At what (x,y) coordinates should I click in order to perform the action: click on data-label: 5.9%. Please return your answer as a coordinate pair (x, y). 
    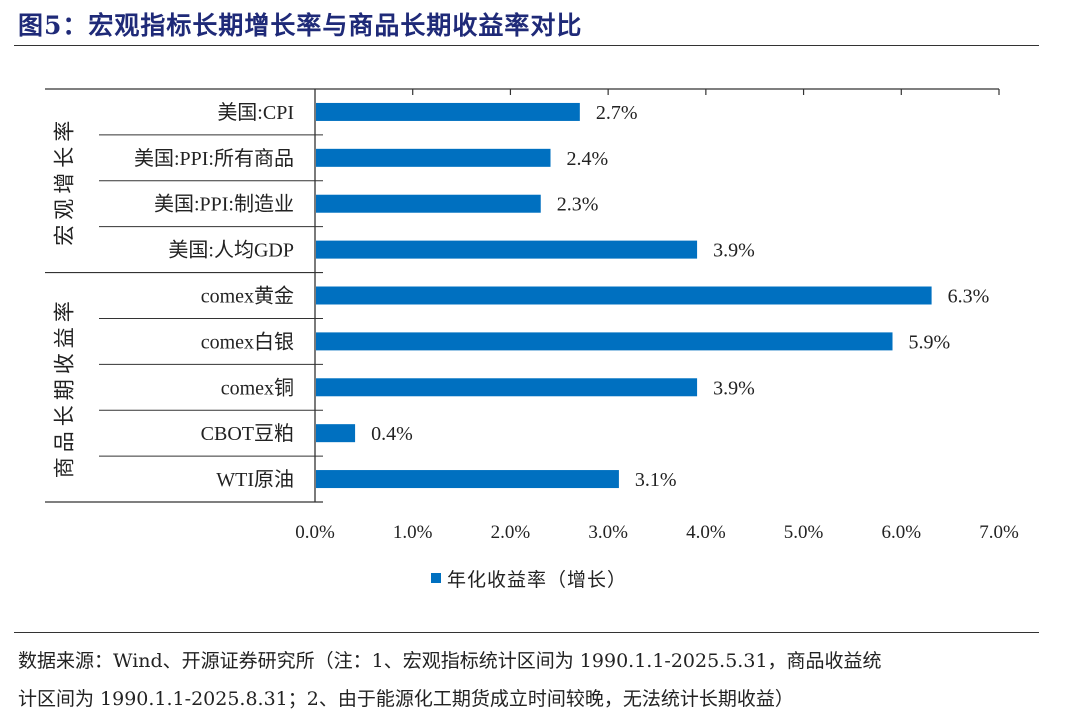
    Looking at the image, I should click on (930, 342).